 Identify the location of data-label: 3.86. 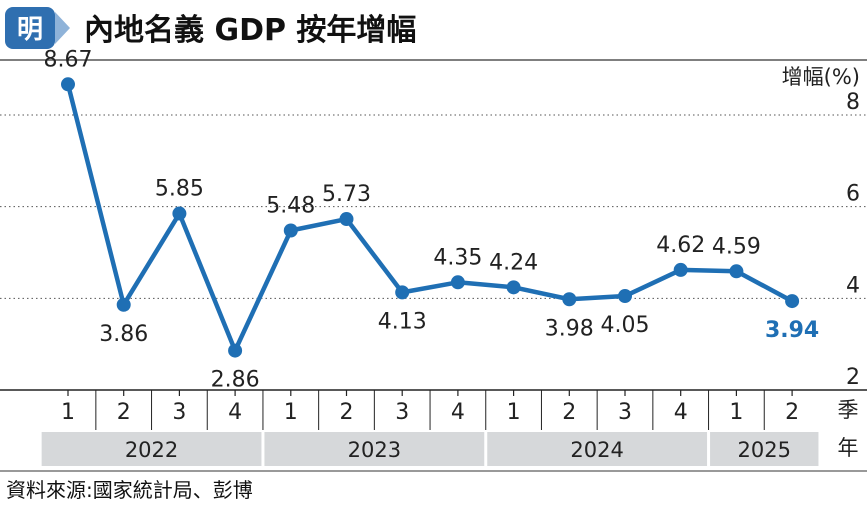
(123, 334).